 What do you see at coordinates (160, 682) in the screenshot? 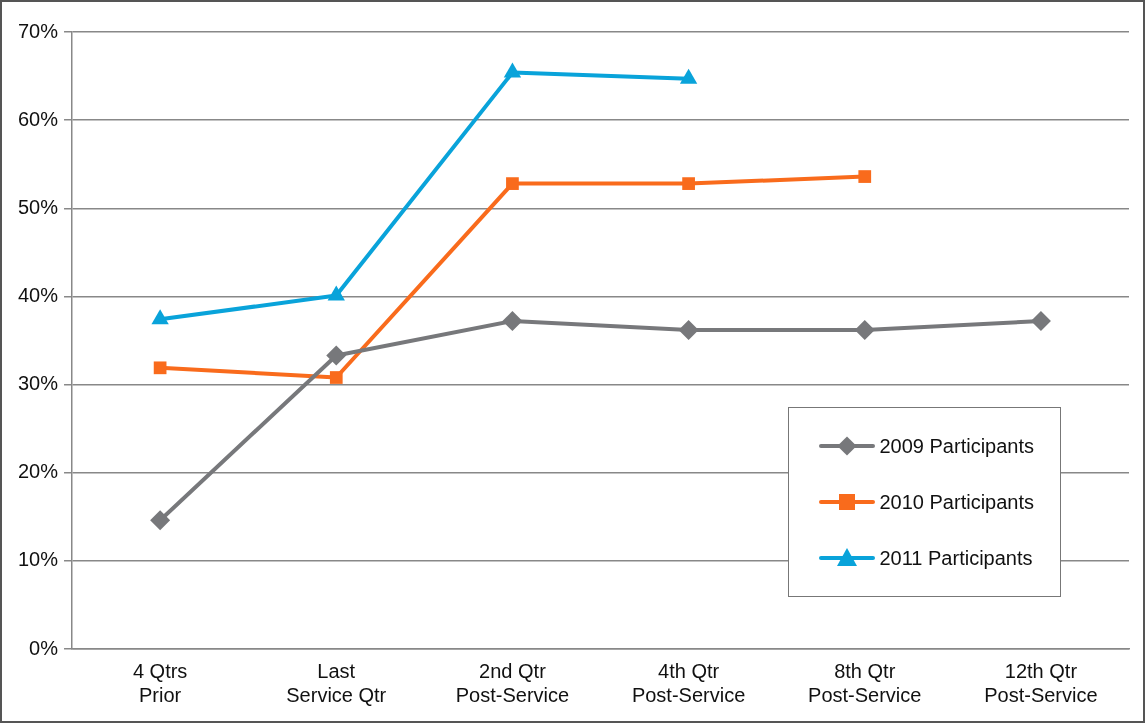
I see `x-tick-label: 4 Qtrs Prior` at bounding box center [160, 682].